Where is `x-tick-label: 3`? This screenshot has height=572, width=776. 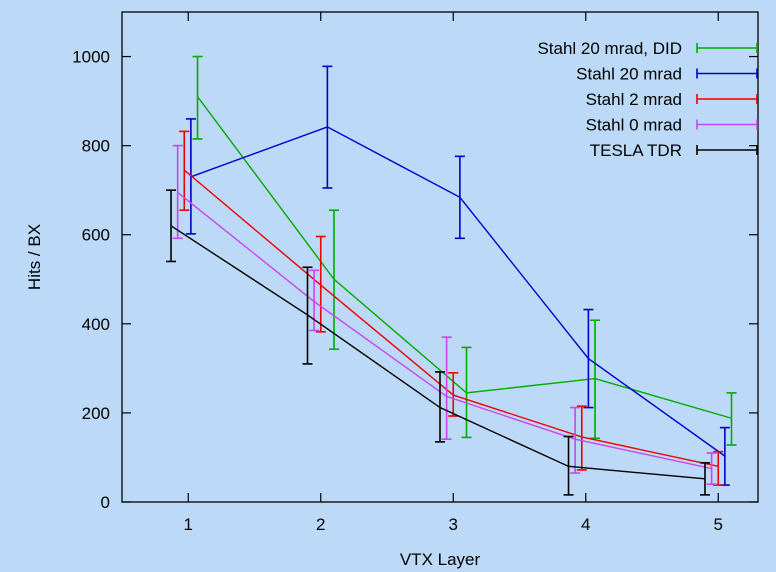
x-tick-label: 3 is located at coordinates (453, 524).